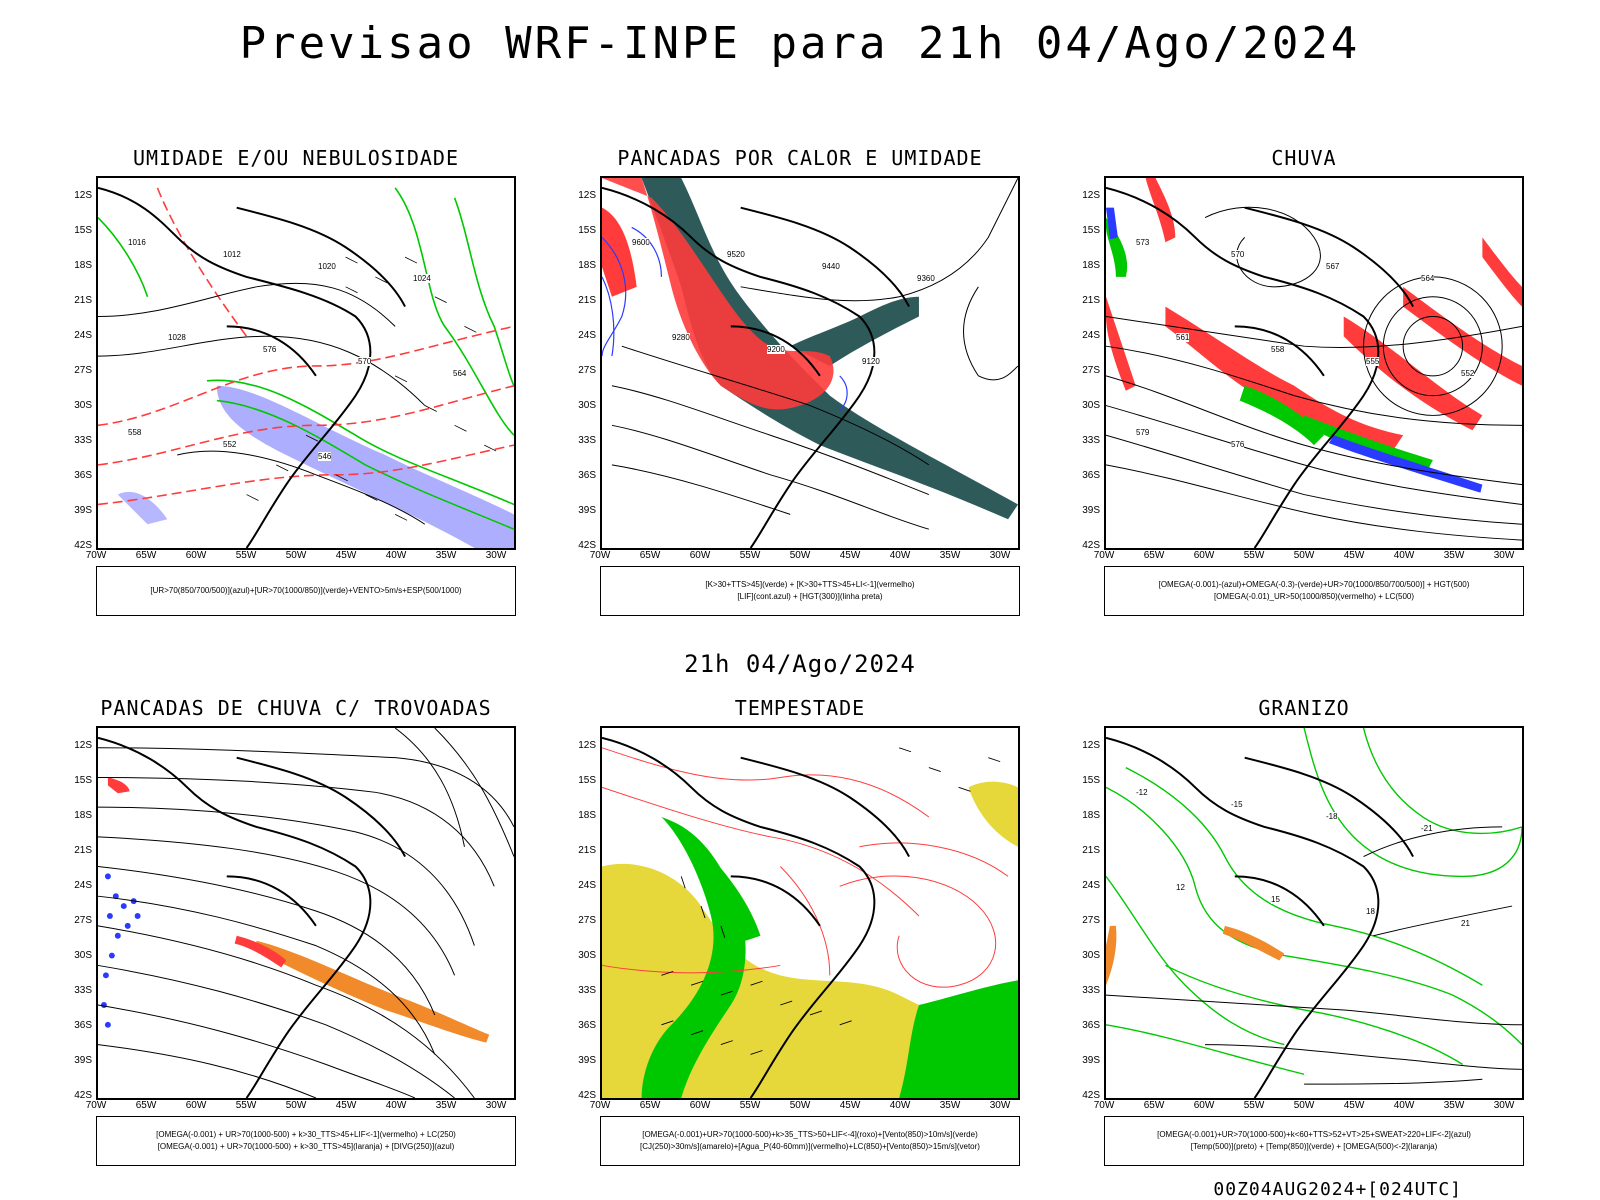 Image resolution: width=1600 pixels, height=1200 pixels. I want to click on map-svg-granizo, so click(1314, 913).